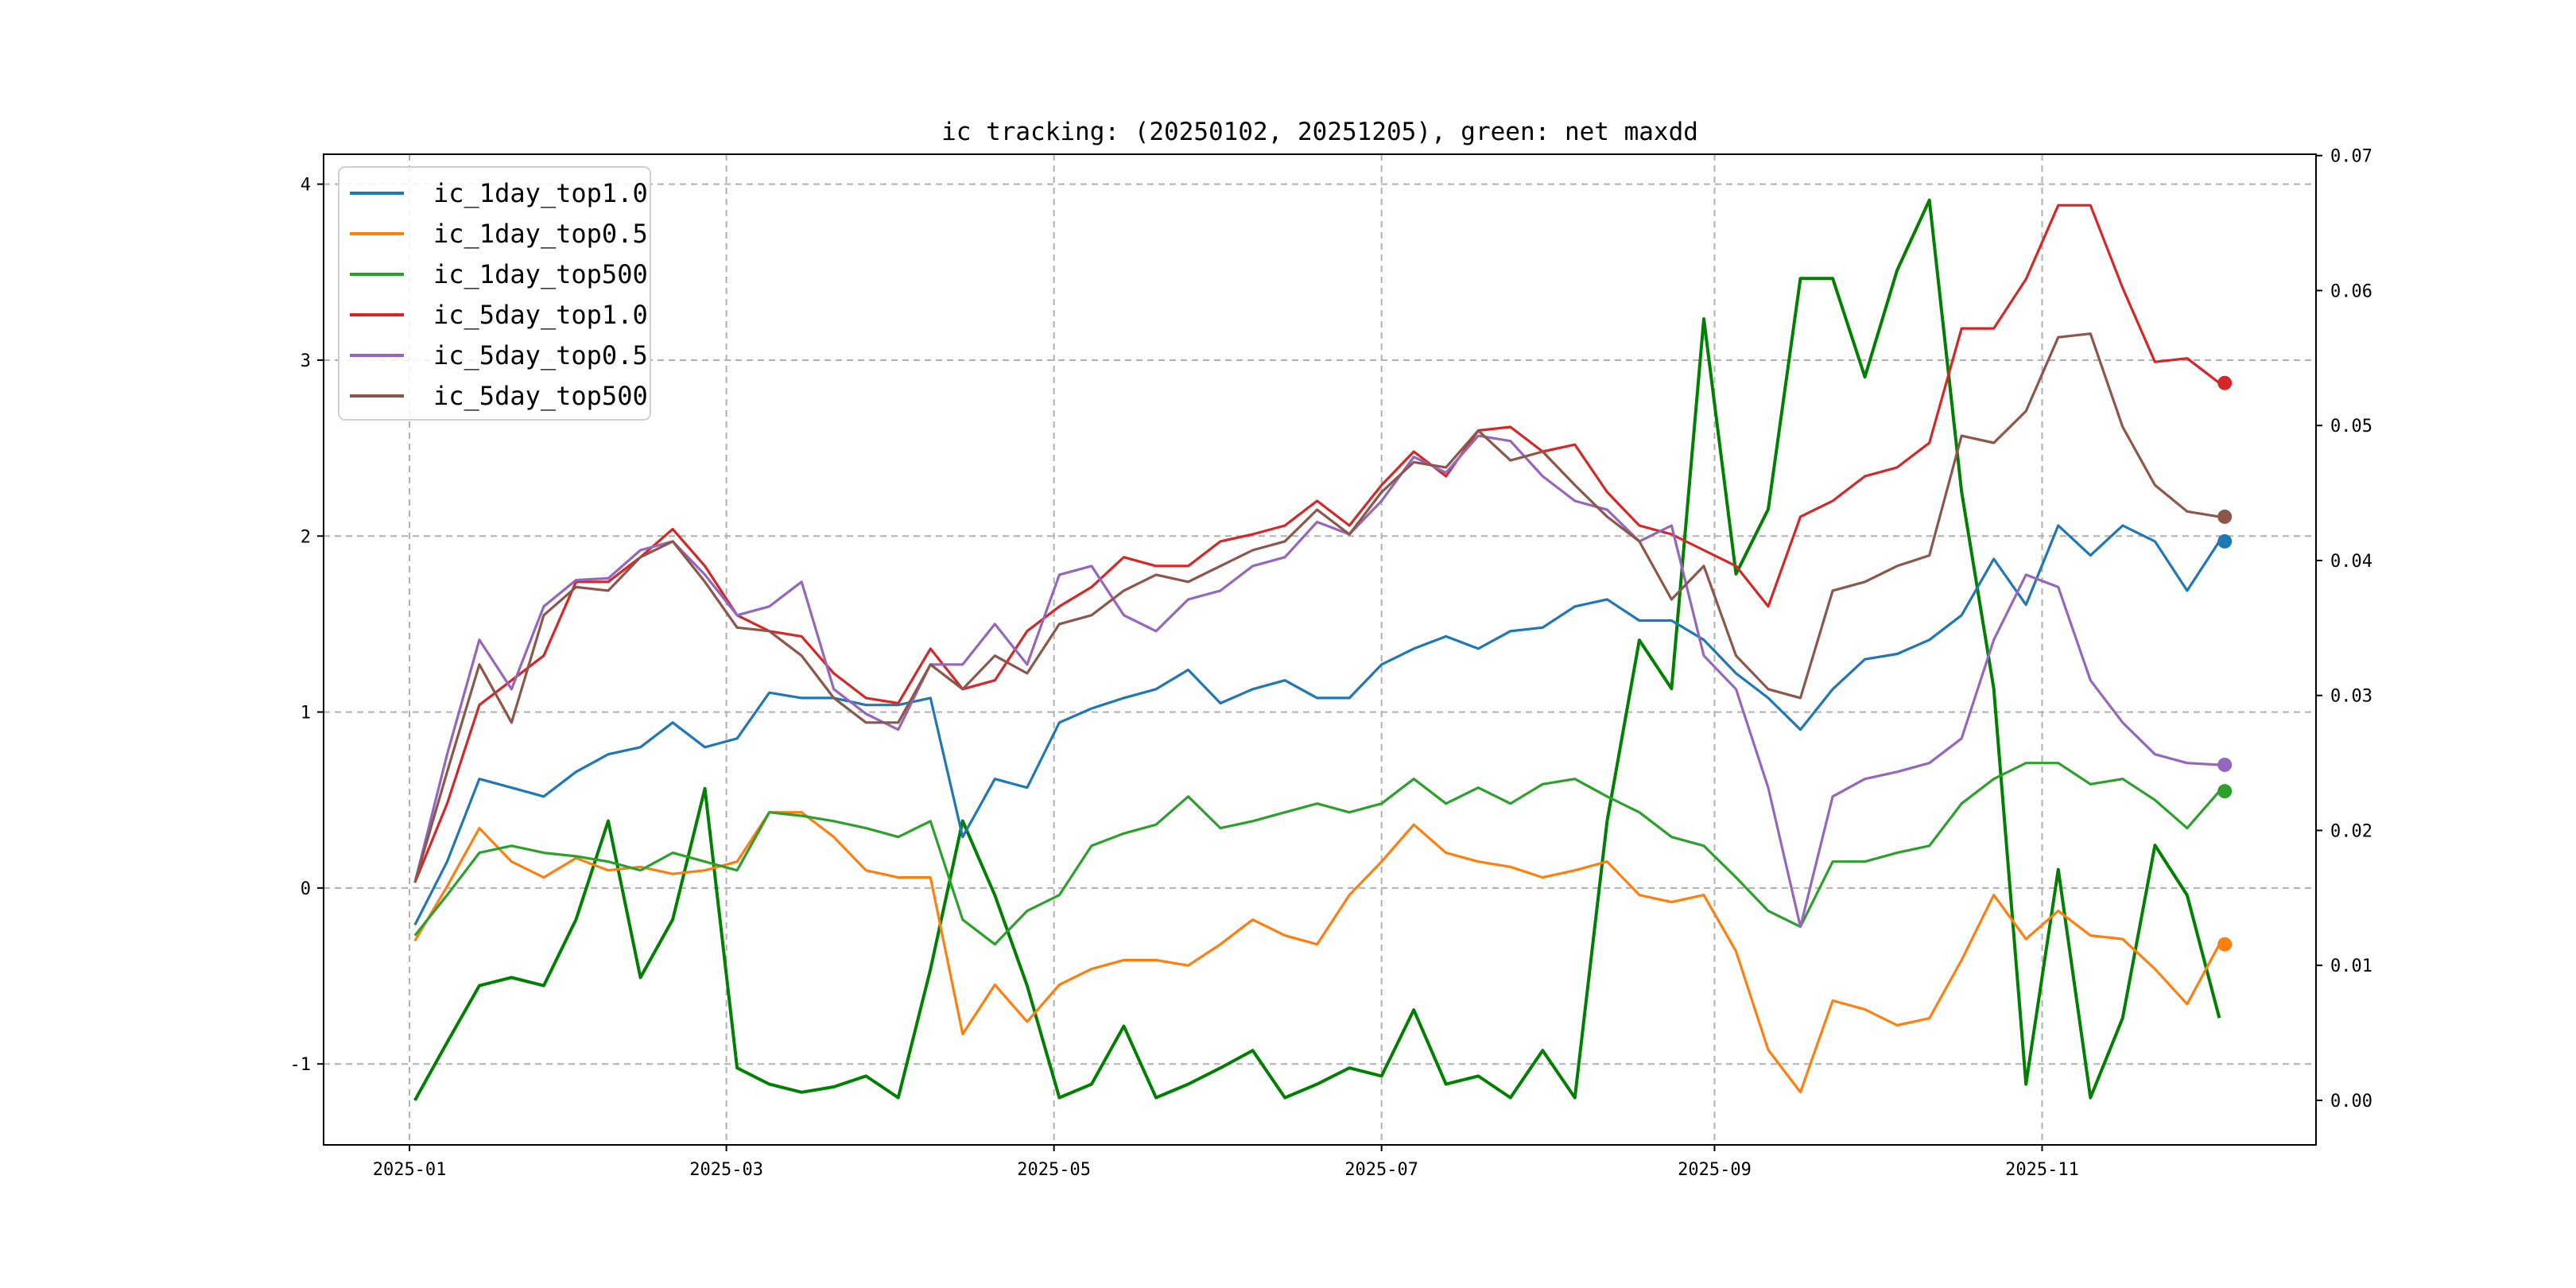 Image resolution: width=2576 pixels, height=1288 pixels. What do you see at coordinates (2351, 426) in the screenshot?
I see `y-right-tick-label: 0.05` at bounding box center [2351, 426].